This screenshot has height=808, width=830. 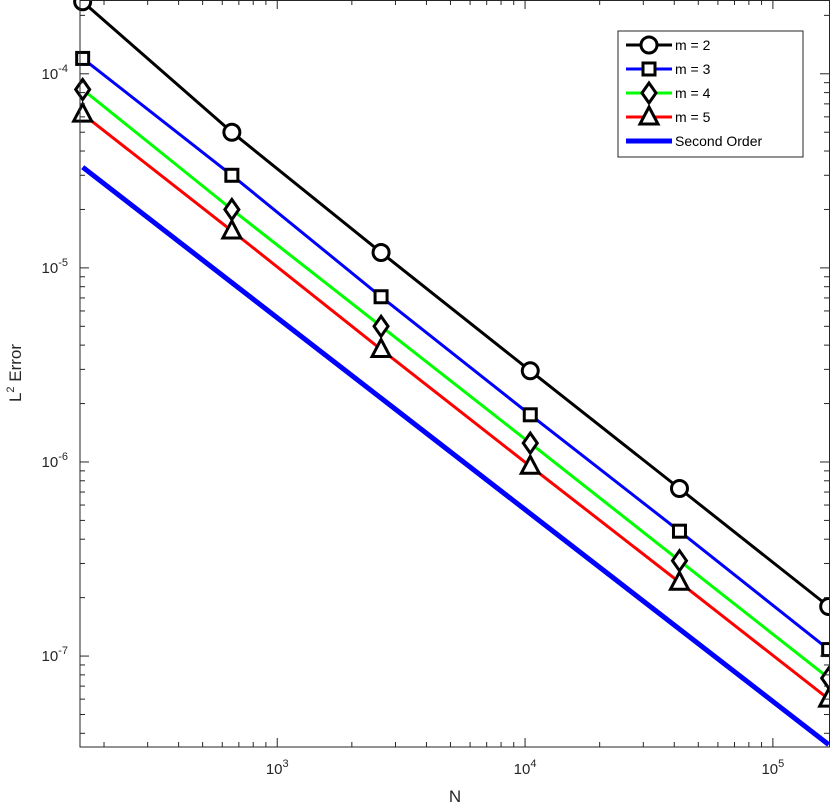 What do you see at coordinates (693, 45) in the screenshot?
I see `legend-label-0: m = 2` at bounding box center [693, 45].